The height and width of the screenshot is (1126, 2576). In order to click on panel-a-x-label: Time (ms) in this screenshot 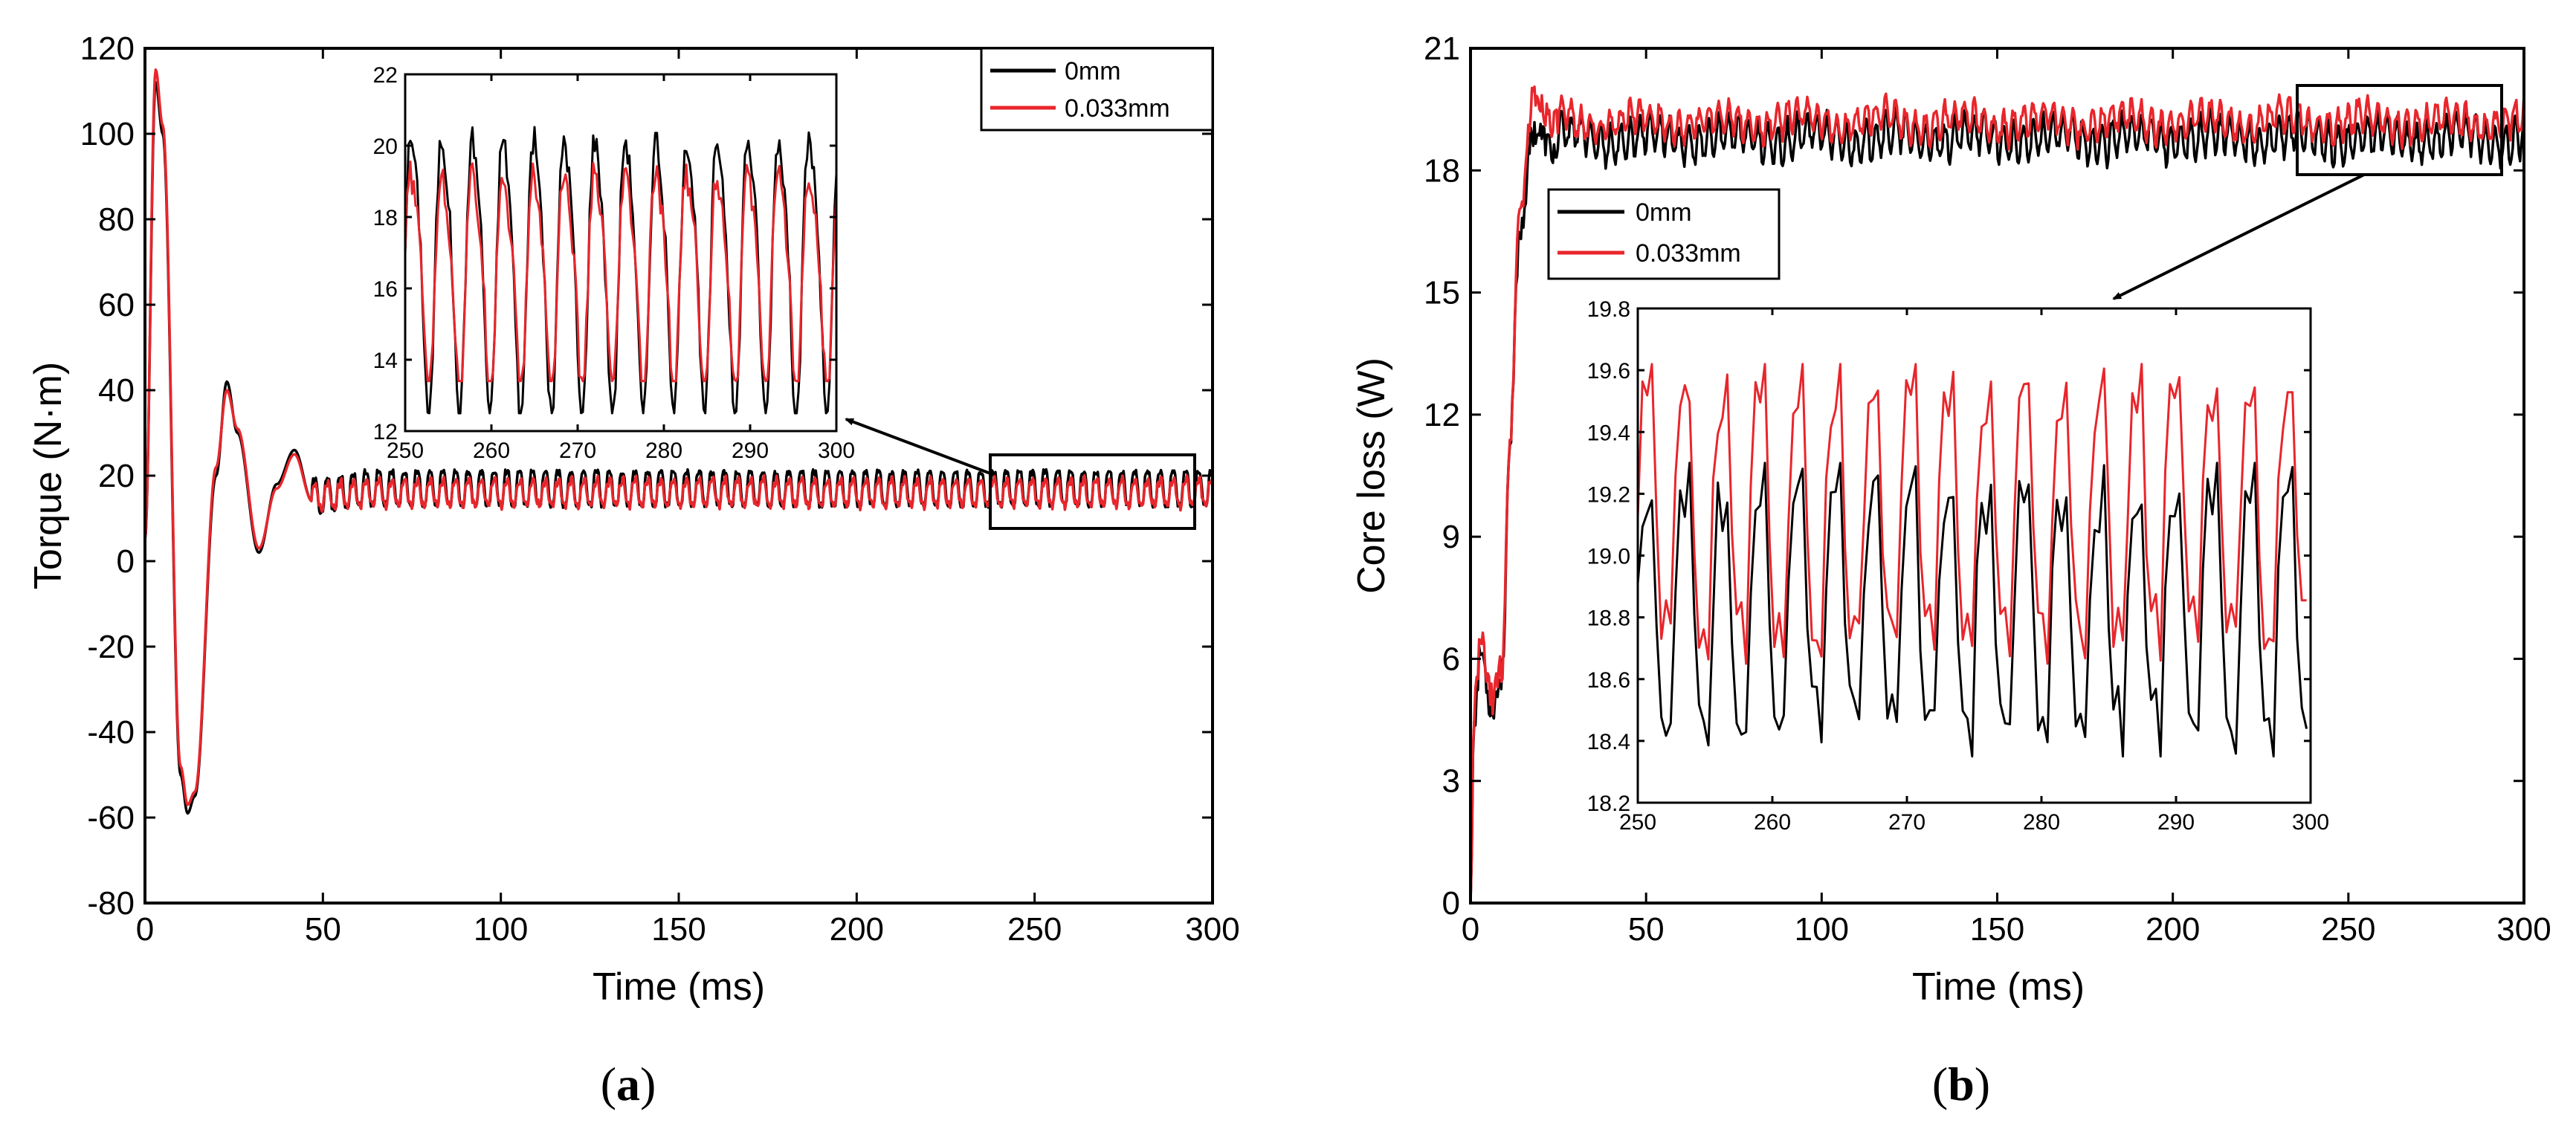, I will do `click(679, 987)`.